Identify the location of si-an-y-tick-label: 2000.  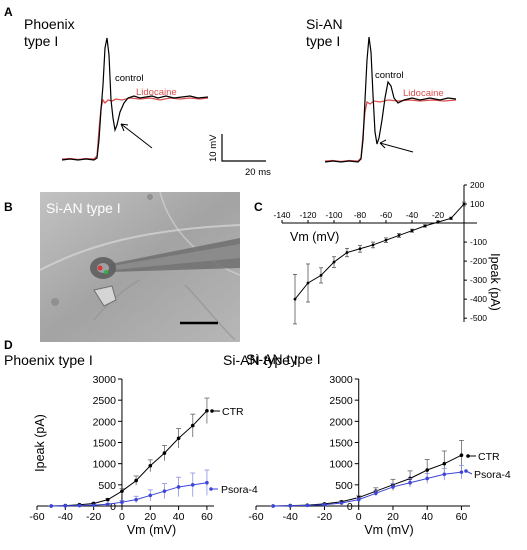
(341, 422).